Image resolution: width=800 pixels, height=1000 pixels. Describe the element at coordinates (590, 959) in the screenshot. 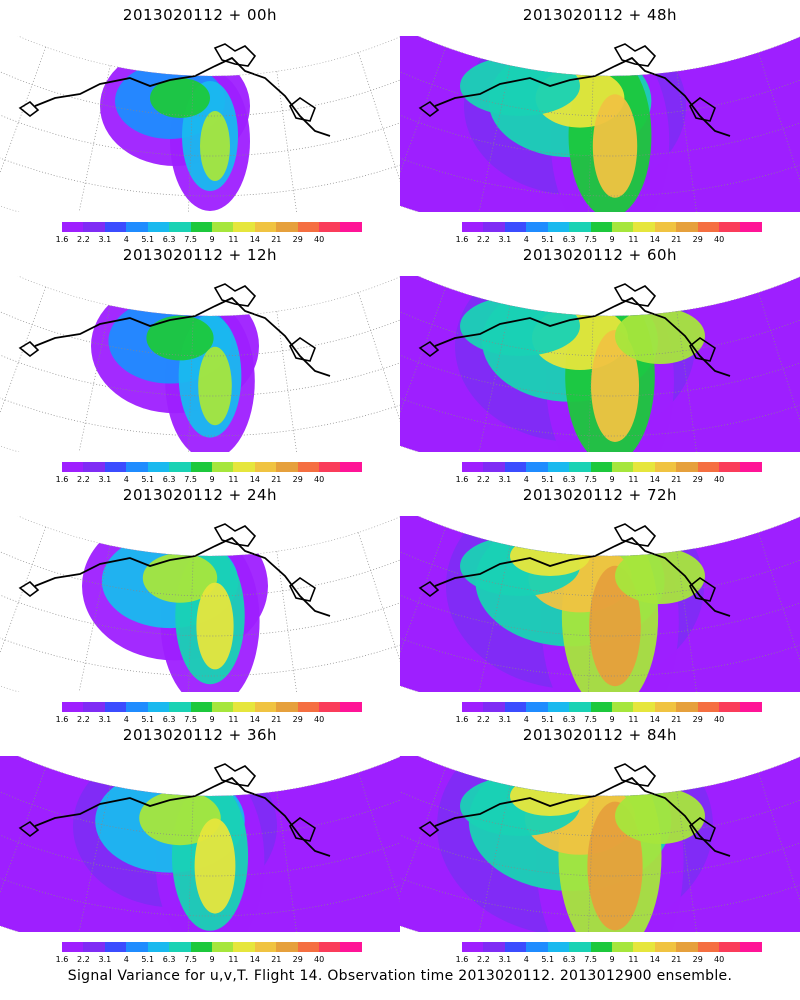

I see `colorbar-tick-label: 7.5` at that location.